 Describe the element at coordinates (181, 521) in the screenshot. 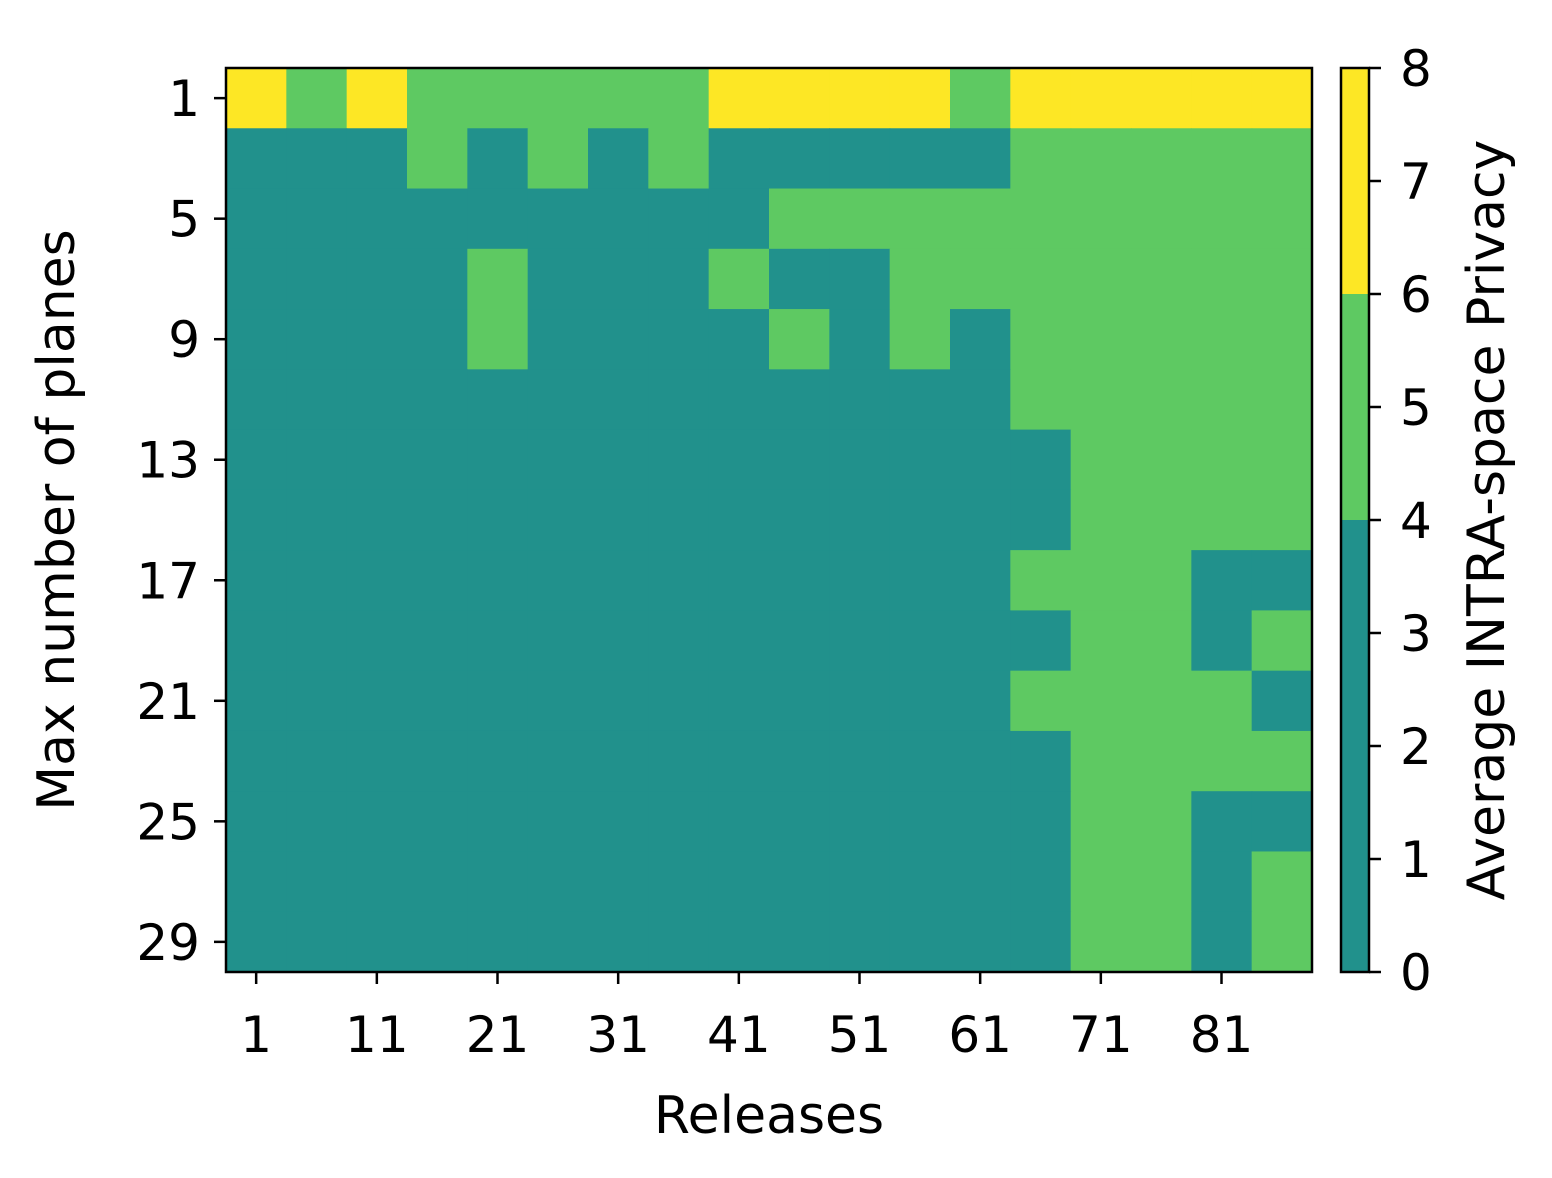

I see `y-axis-ticks: 1 5 9 13 17 21 25 29` at that location.